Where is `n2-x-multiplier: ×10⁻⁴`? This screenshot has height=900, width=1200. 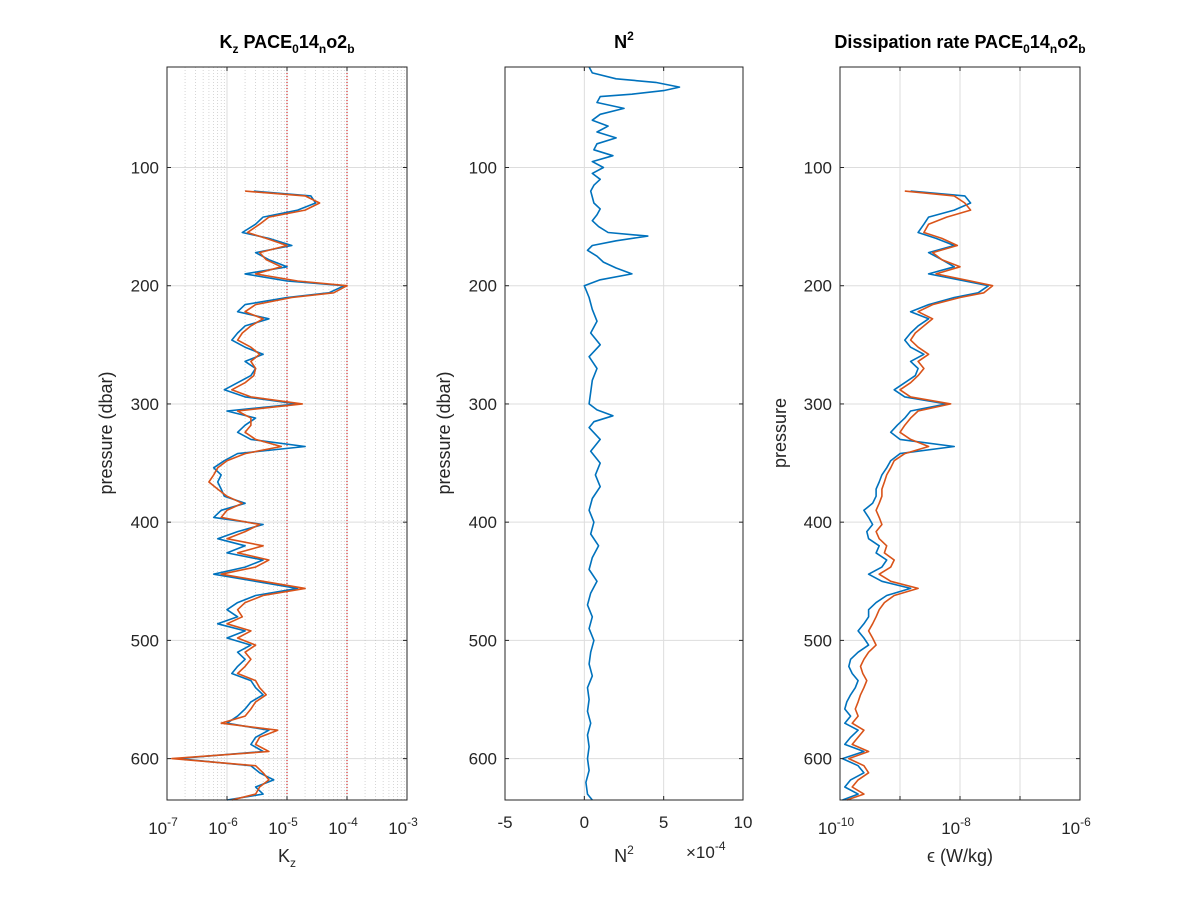 n2-x-multiplier: ×10⁻⁴ is located at coordinates (706, 850).